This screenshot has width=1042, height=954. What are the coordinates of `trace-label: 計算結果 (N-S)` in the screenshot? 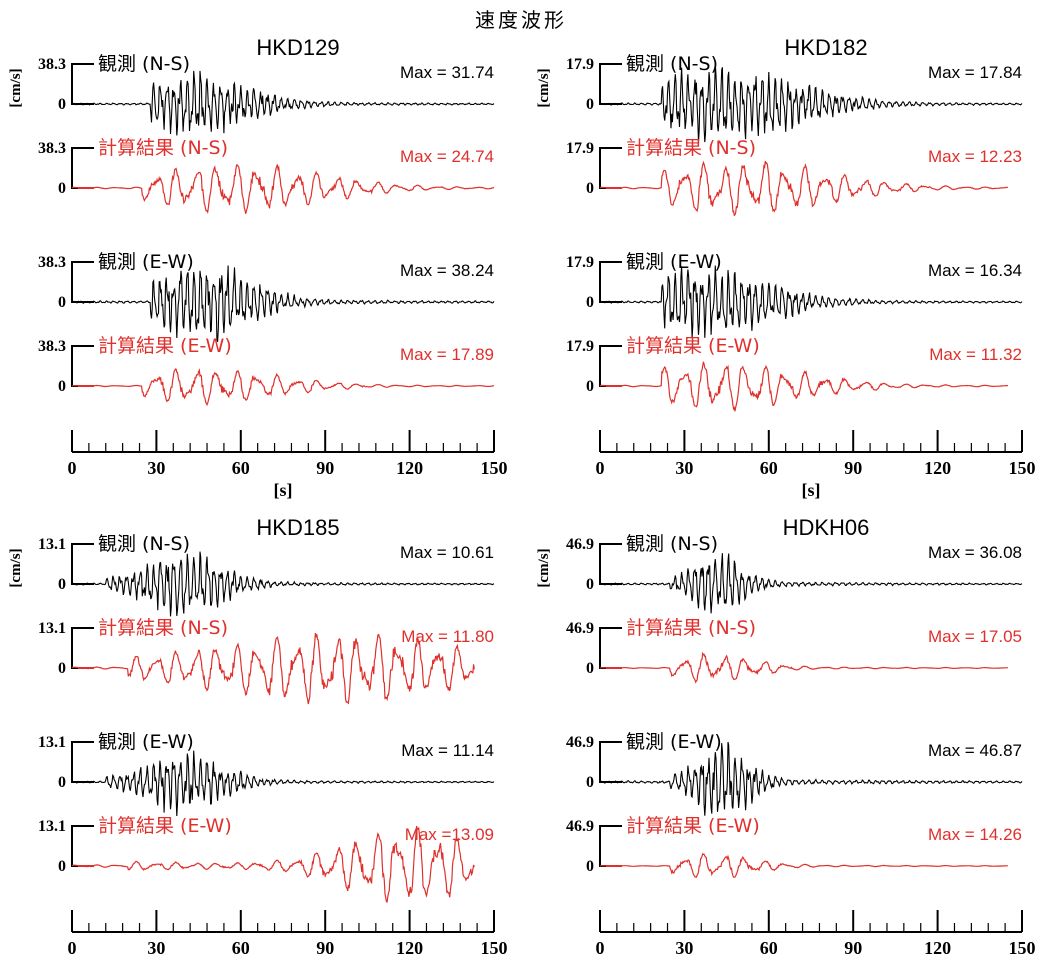 It's located at (691, 628).